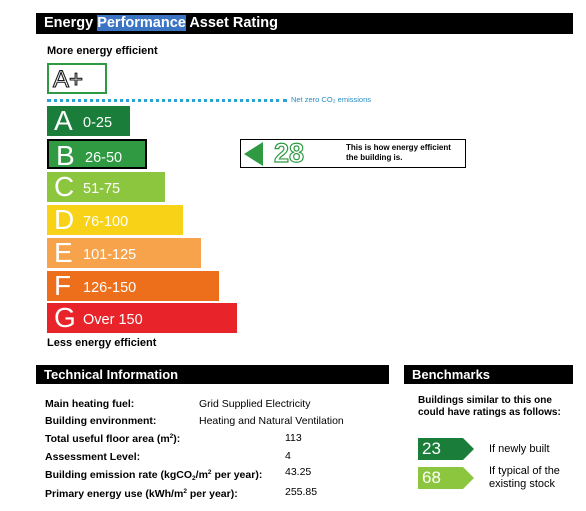 This screenshot has height=511, width=586. What do you see at coordinates (212, 494) in the screenshot?
I see `primary-label-end: per year):` at bounding box center [212, 494].